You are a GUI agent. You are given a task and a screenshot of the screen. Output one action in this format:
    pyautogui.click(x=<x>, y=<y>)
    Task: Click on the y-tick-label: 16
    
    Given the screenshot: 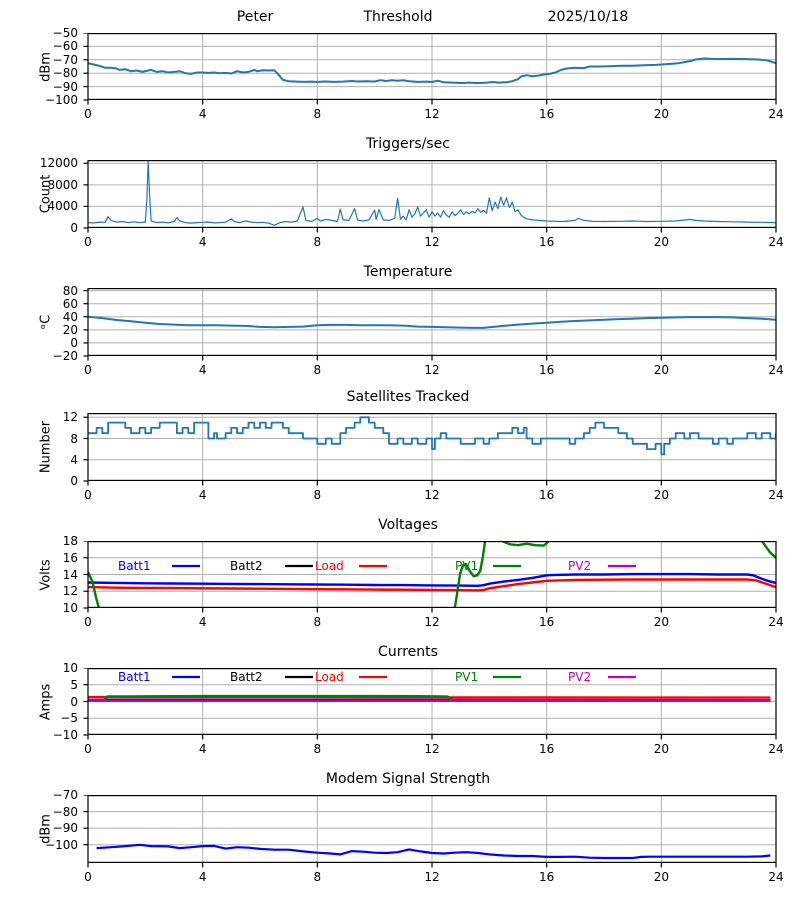 What is the action you would take?
    pyautogui.click(x=70, y=557)
    